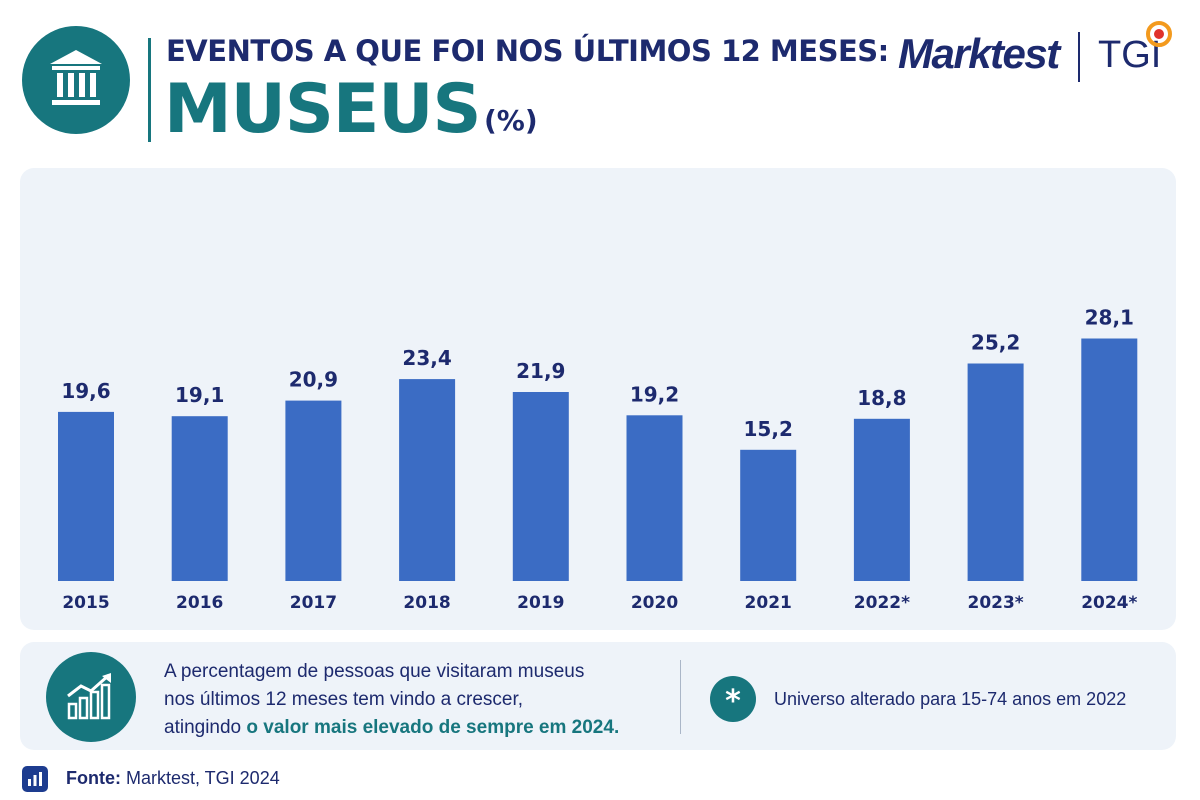  Describe the element at coordinates (85, 391) in the screenshot. I see `data-label-2015: 19,6` at that location.